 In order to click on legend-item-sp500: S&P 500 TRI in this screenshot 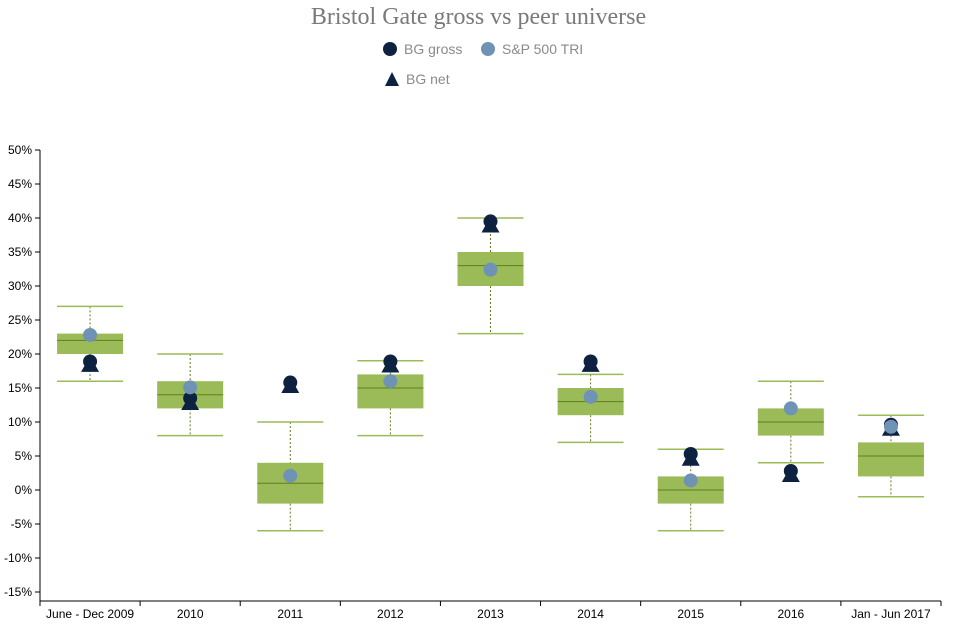, I will do `click(535, 49)`.